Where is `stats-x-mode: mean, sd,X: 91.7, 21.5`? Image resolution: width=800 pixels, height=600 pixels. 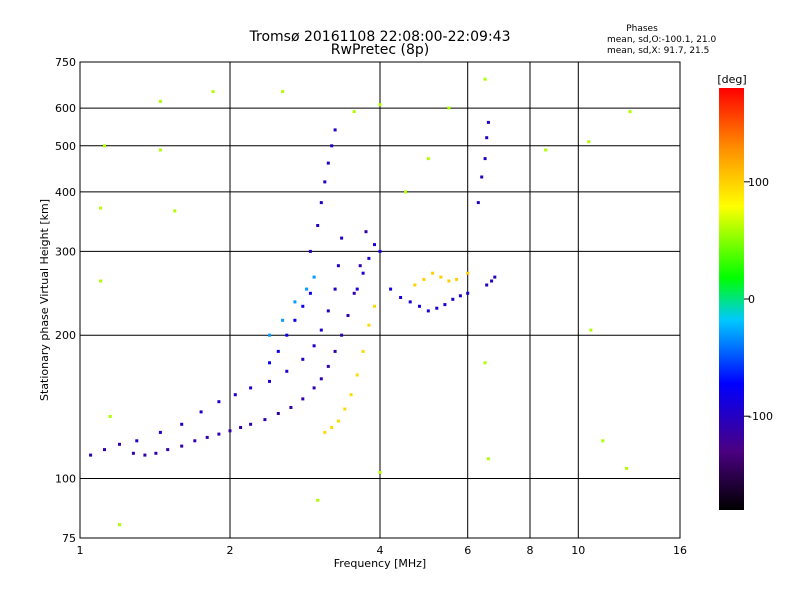 stats-x-mode: mean, sd,X: 91.7, 21.5 is located at coordinates (658, 51).